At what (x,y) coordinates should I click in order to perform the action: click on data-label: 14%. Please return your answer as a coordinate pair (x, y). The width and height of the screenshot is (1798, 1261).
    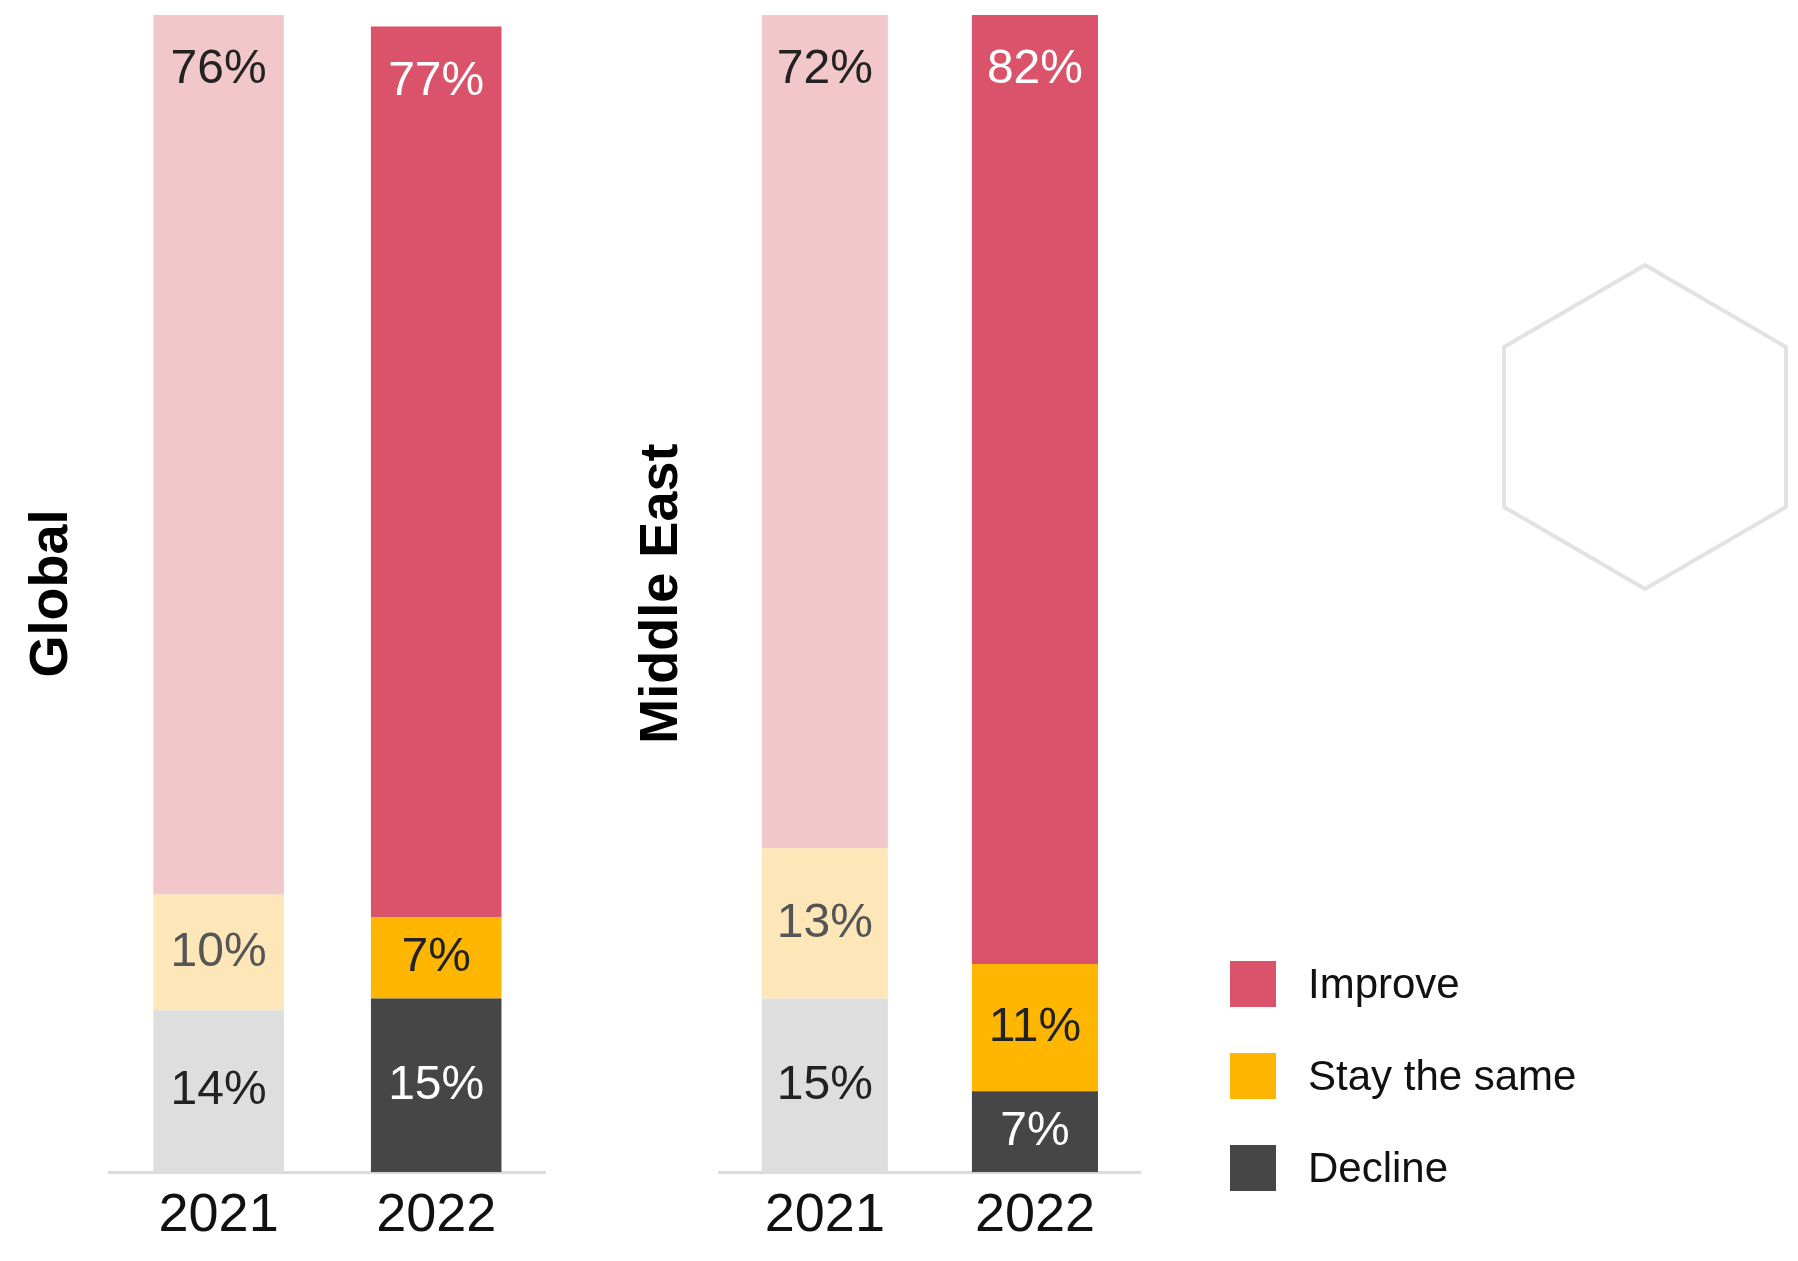
    Looking at the image, I should click on (218, 1088).